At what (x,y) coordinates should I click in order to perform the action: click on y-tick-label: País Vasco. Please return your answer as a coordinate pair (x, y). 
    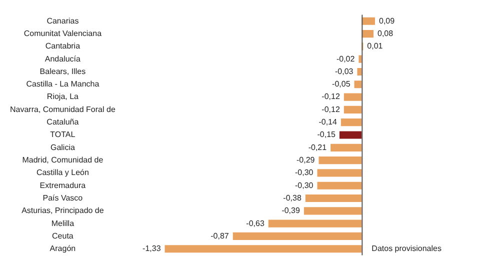
    Looking at the image, I should click on (63, 197).